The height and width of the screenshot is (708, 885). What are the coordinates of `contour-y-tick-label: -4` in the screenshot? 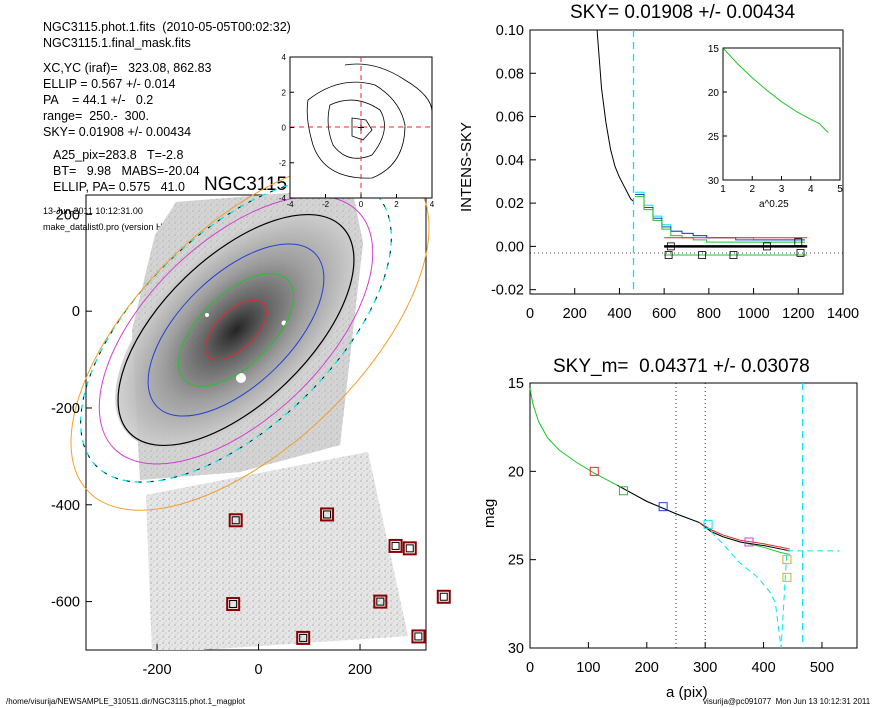 It's located at (283, 198).